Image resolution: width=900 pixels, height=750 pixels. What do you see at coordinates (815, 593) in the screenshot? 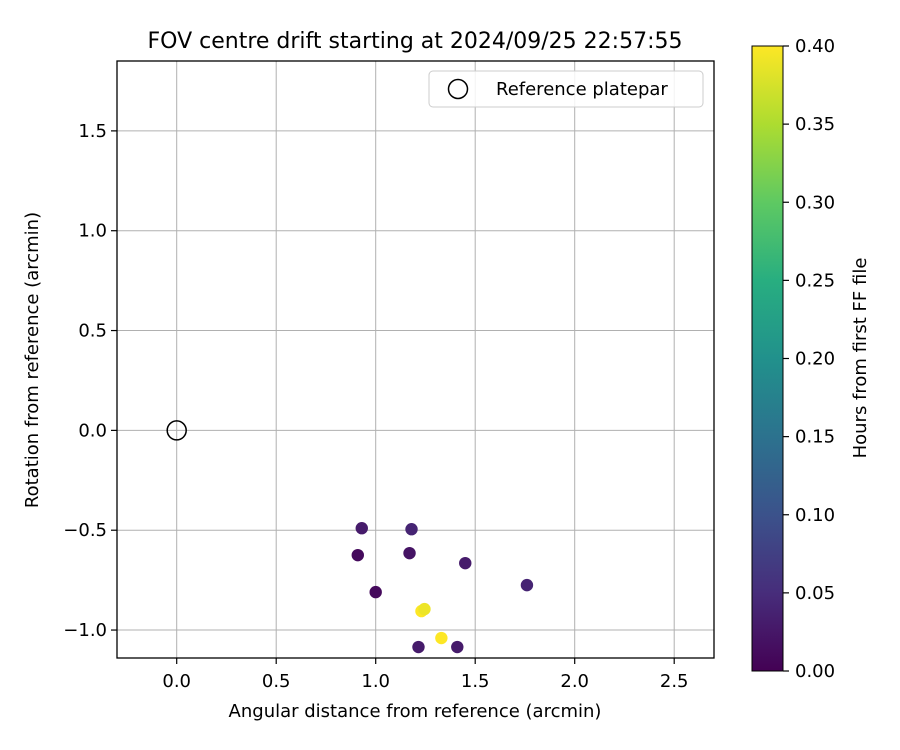
I see `colorbar-tick-label: 0.05` at bounding box center [815, 593].